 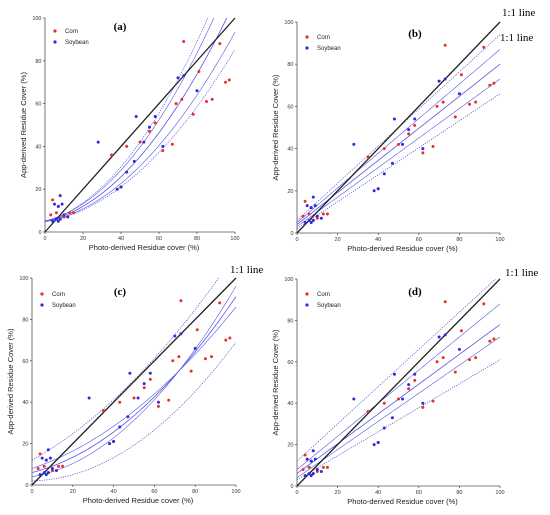 I want to click on panel-label: (b), so click(x=415, y=34).